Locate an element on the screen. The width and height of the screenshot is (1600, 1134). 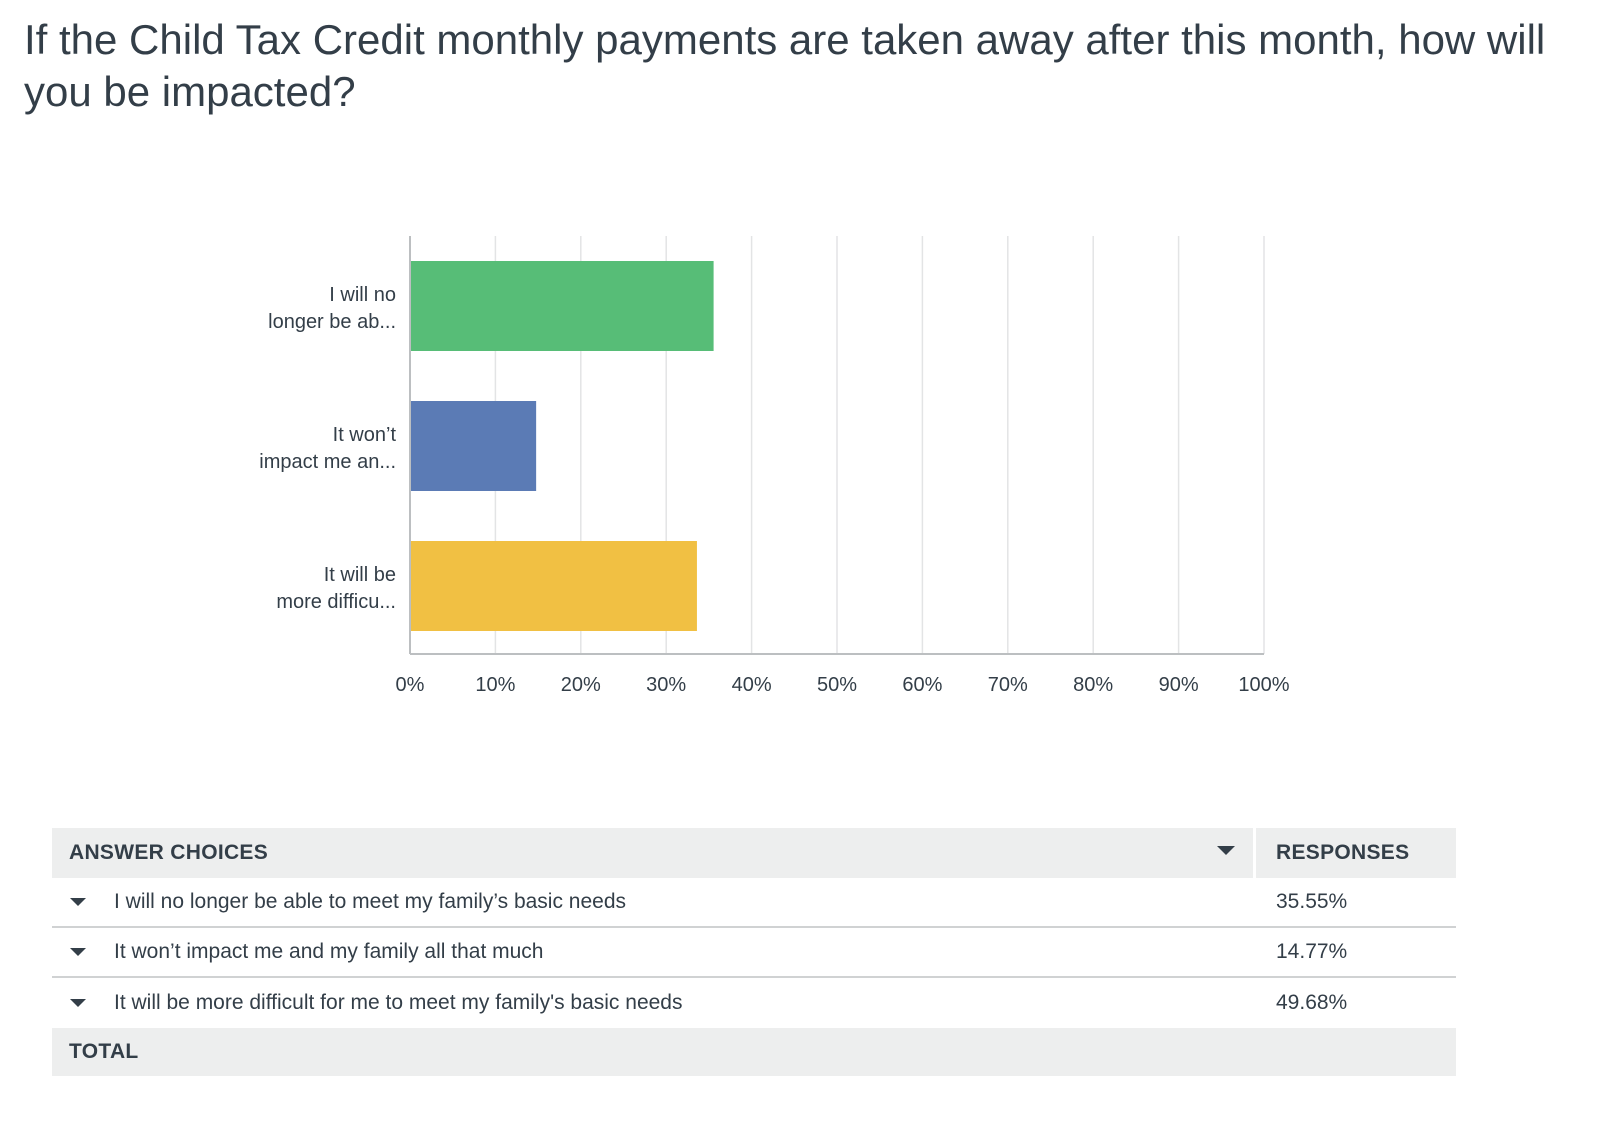
answer-choices-header: ANSWER CHOICES is located at coordinates (652, 853).